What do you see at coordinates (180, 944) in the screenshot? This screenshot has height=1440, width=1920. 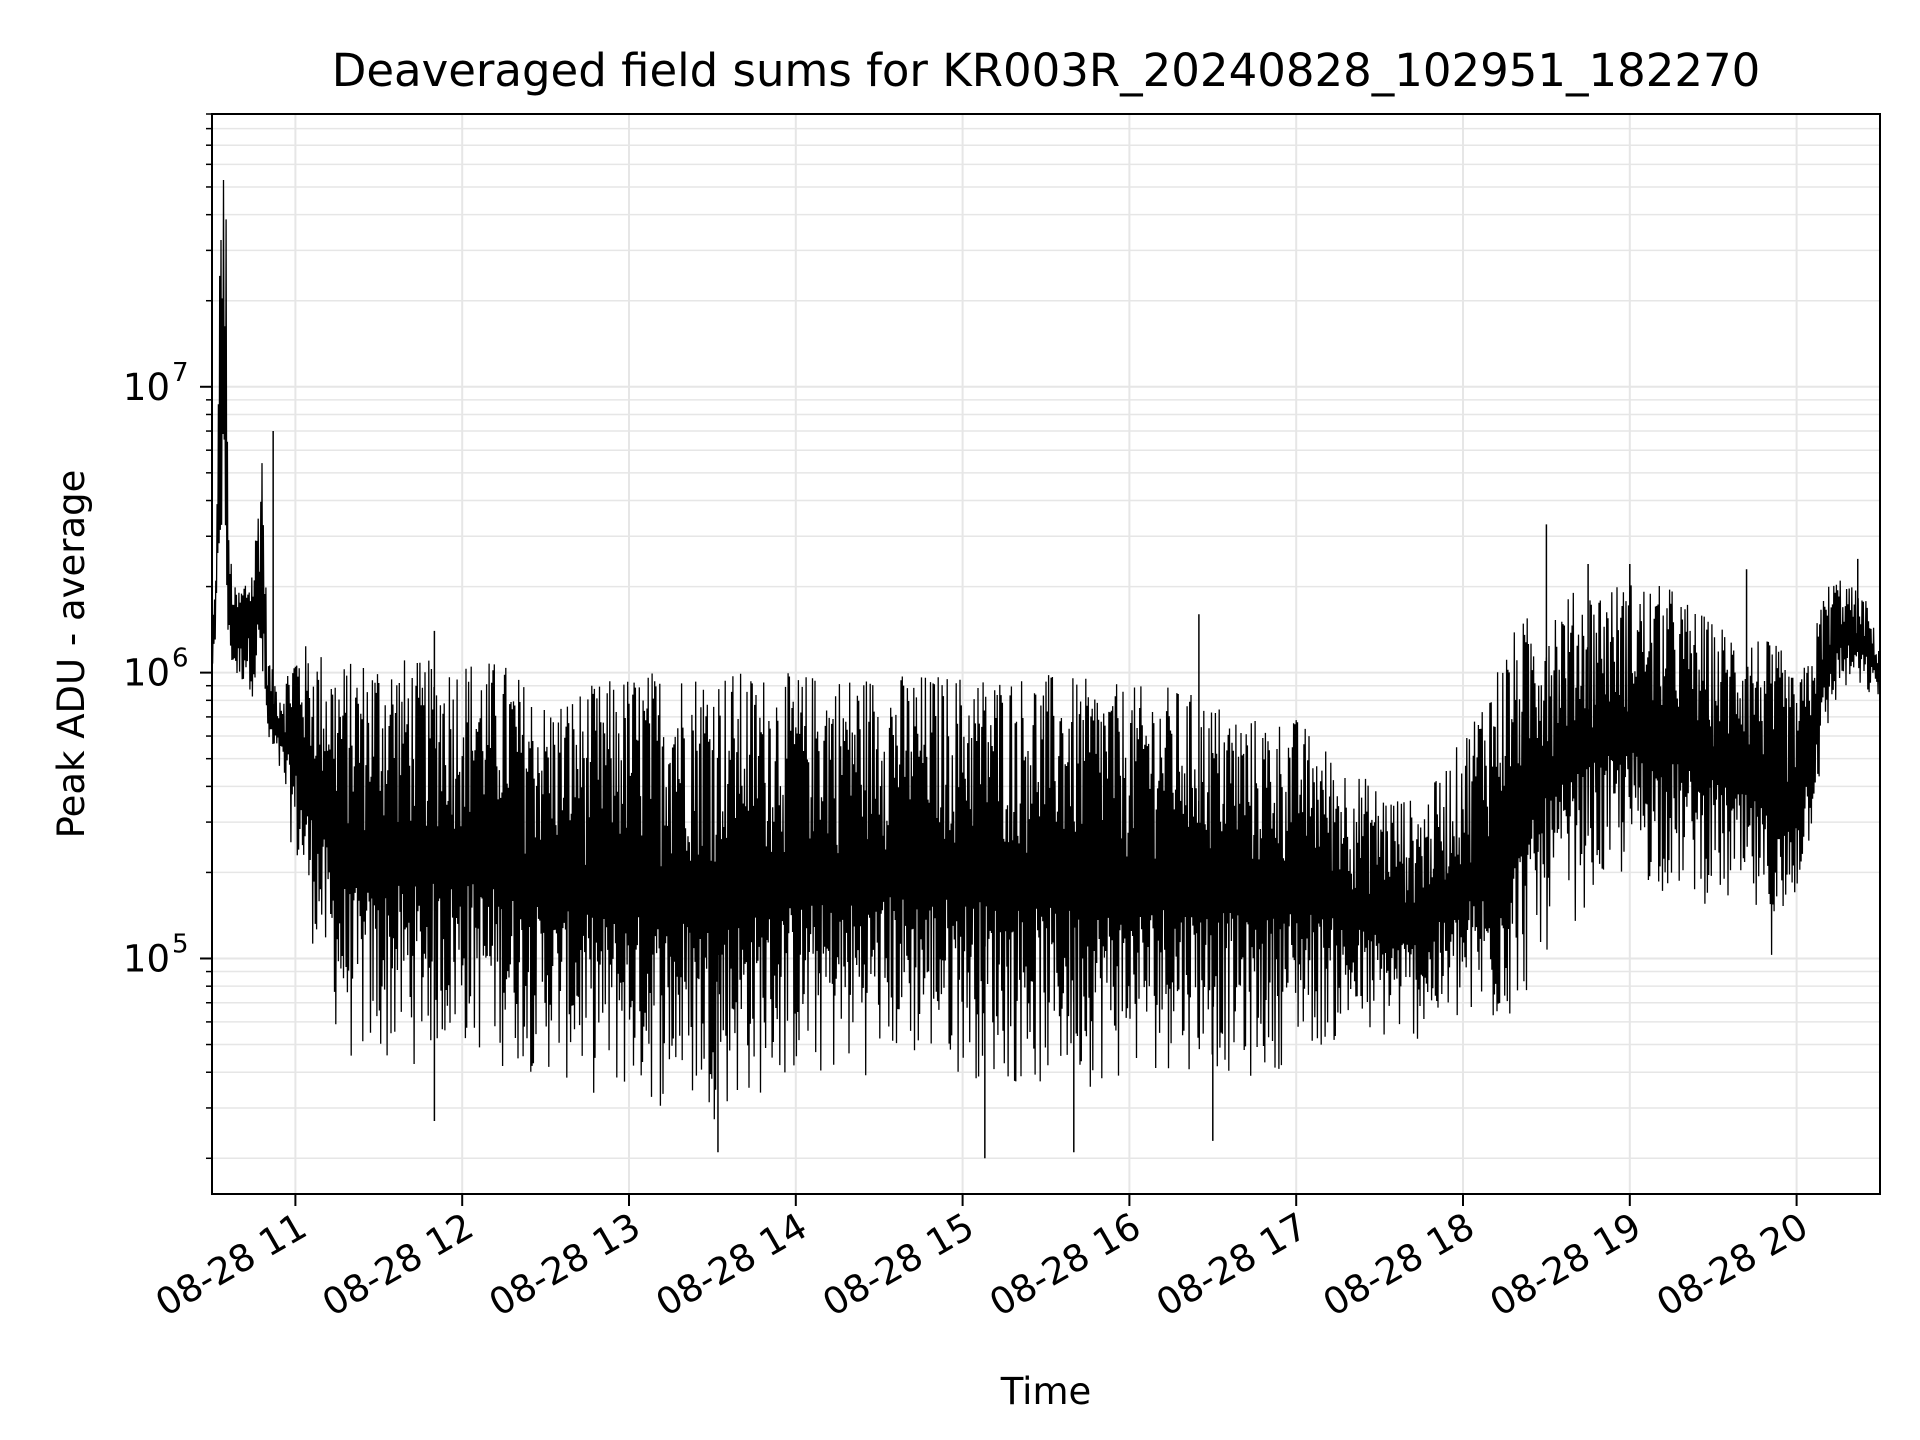 I see `y-tick-exponent: 5` at bounding box center [180, 944].